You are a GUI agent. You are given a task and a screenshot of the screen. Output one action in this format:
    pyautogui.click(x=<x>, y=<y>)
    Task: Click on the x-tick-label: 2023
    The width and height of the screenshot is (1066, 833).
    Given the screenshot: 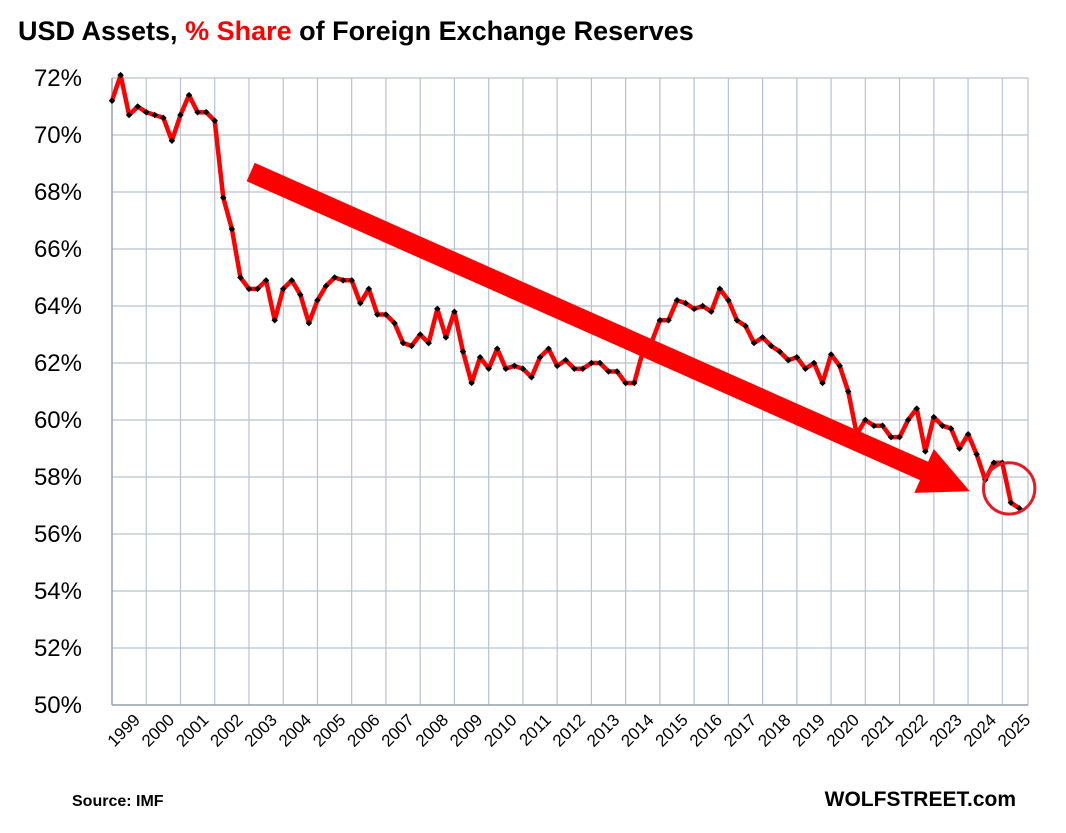 What is the action you would take?
    pyautogui.click(x=946, y=730)
    